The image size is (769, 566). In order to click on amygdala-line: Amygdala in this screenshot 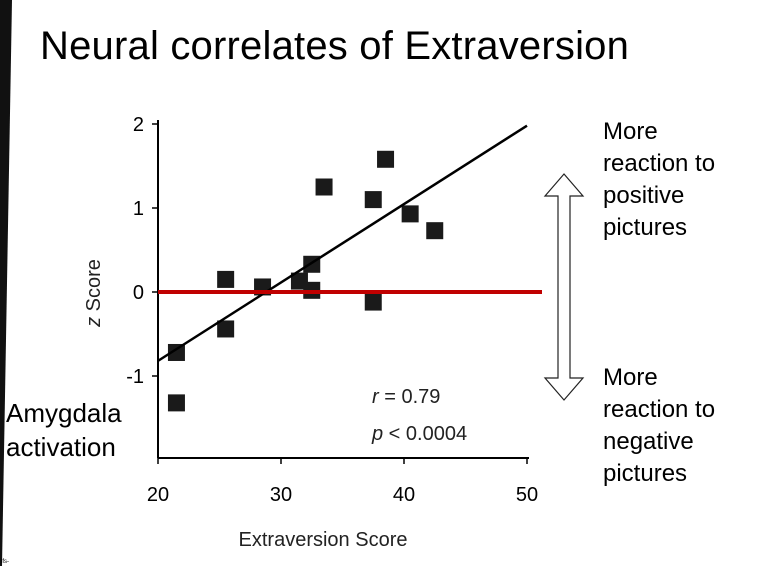, I will do `click(64, 413)`.